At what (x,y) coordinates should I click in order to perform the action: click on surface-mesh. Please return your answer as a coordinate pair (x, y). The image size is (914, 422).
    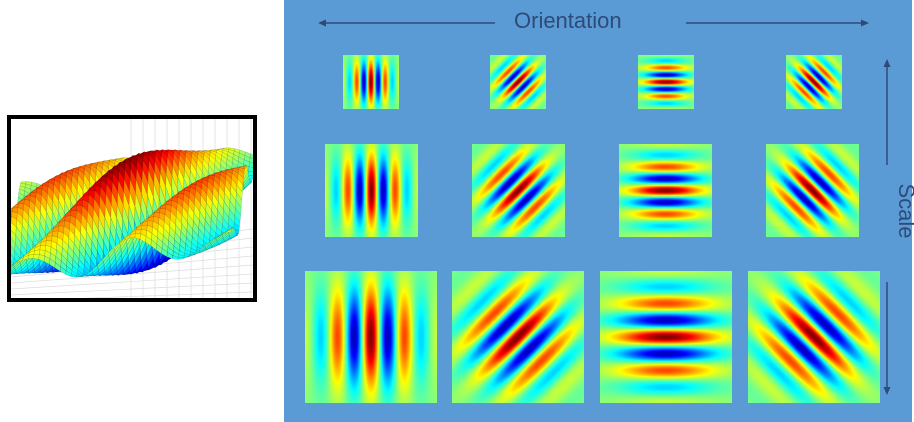
    Looking at the image, I should click on (132, 212).